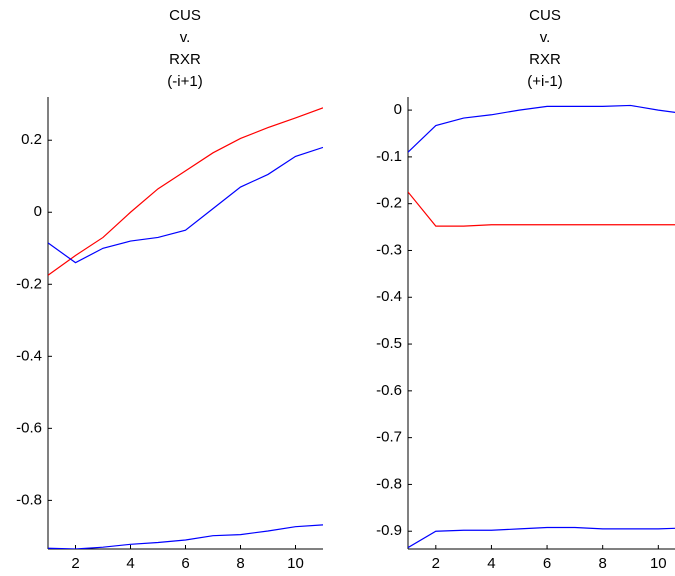 The width and height of the screenshot is (675, 576). I want to click on chart-title: (+i-1), so click(544, 81).